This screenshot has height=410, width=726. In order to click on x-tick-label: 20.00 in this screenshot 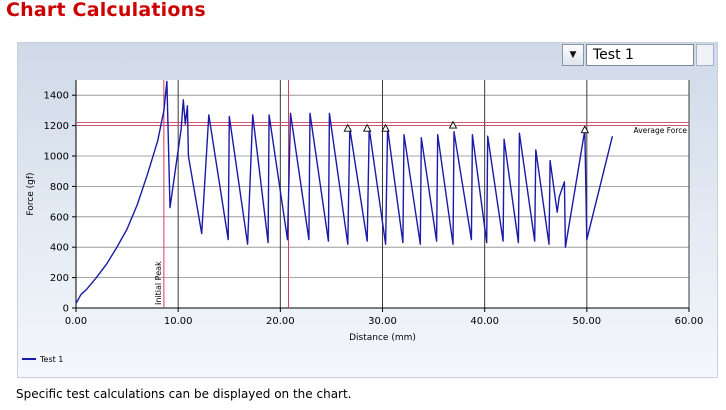, I will do `click(280, 321)`.